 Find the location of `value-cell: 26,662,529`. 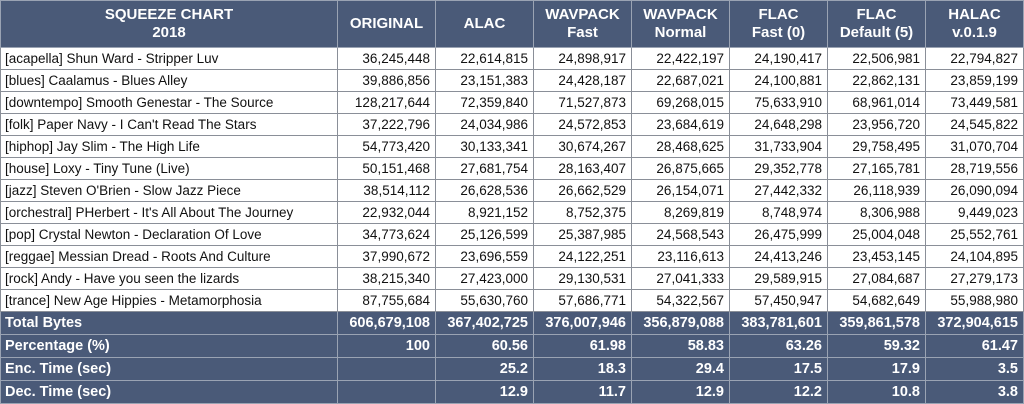

value-cell: 26,662,529 is located at coordinates (582, 190).